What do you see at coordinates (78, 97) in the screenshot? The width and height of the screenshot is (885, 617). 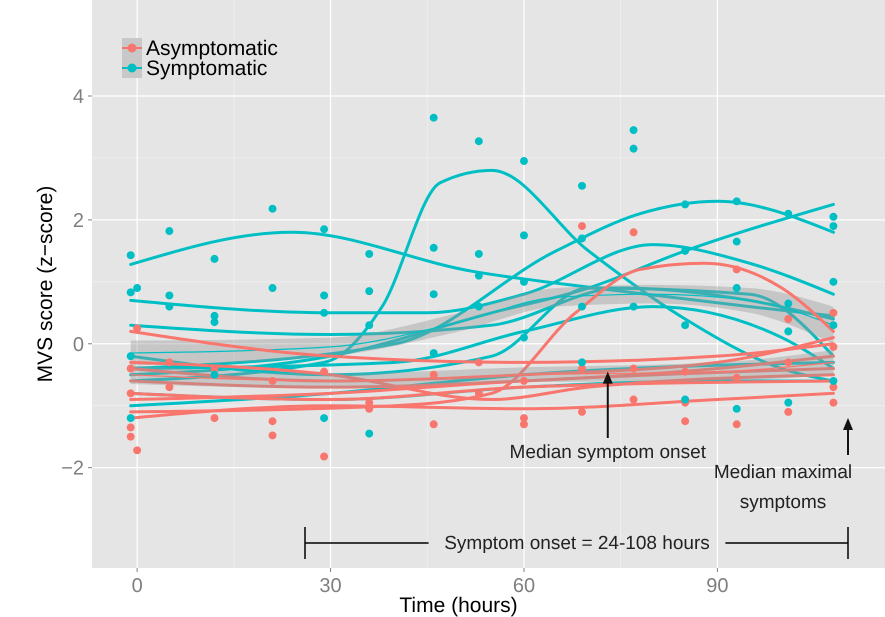 I see `y-tick-label: 4` at bounding box center [78, 97].